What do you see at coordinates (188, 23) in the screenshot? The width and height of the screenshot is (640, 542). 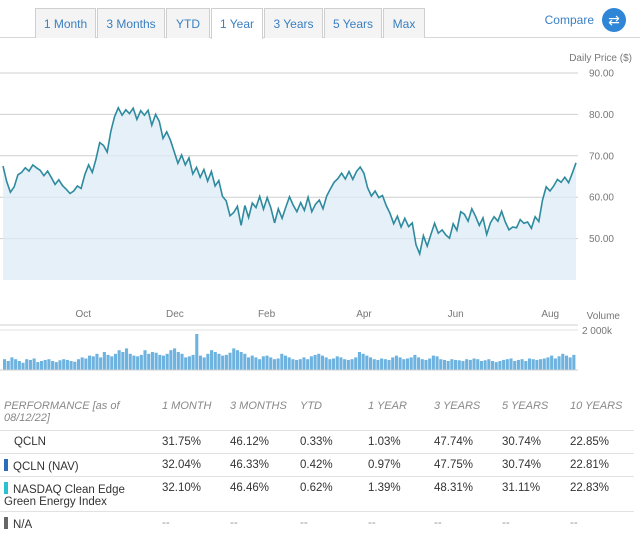 I see `tab-ytd: YTD` at bounding box center [188, 23].